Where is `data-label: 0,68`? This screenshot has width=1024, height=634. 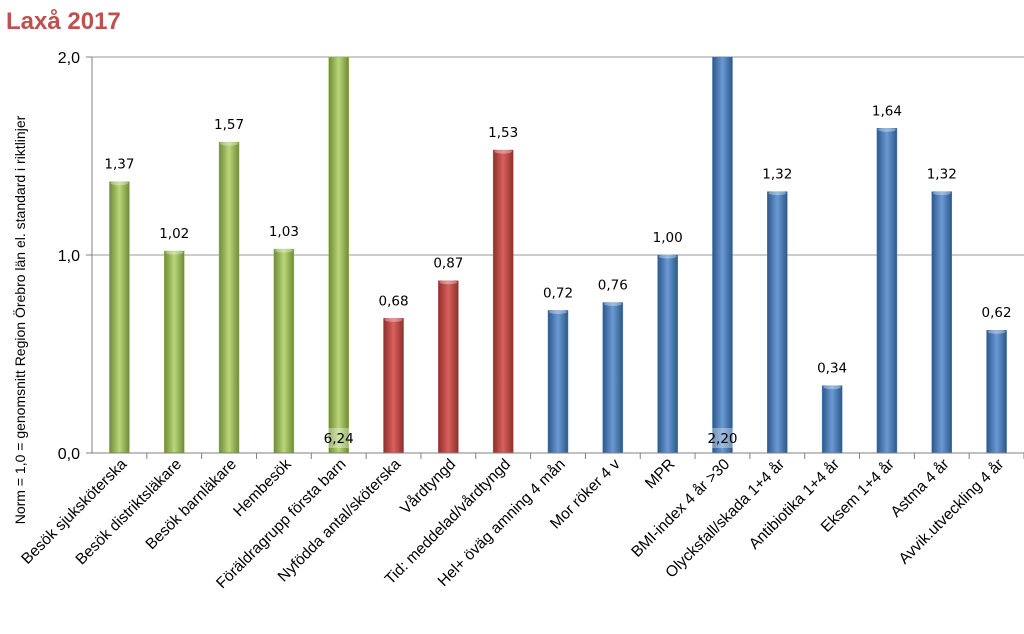
data-label: 0,68 is located at coordinates (393, 301).